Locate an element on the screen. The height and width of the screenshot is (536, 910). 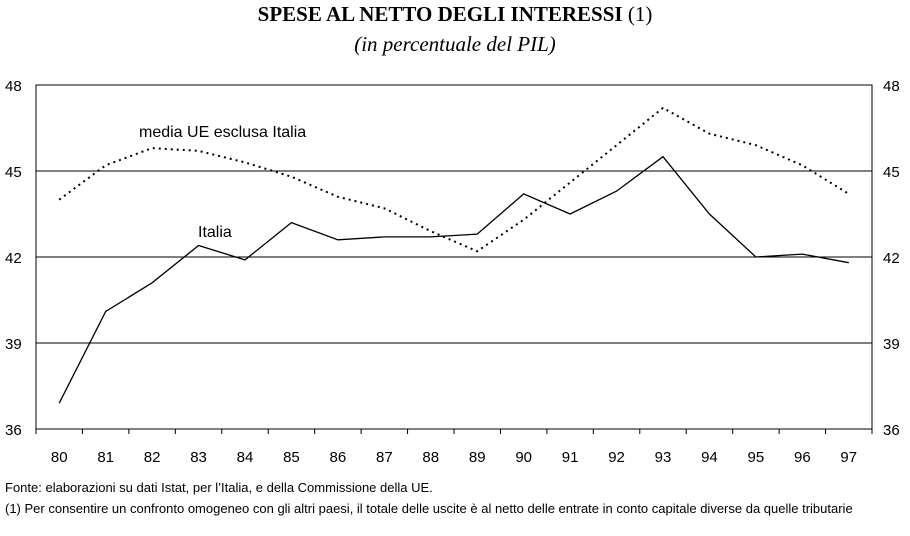
x-tick-label: 95 is located at coordinates (756, 457).